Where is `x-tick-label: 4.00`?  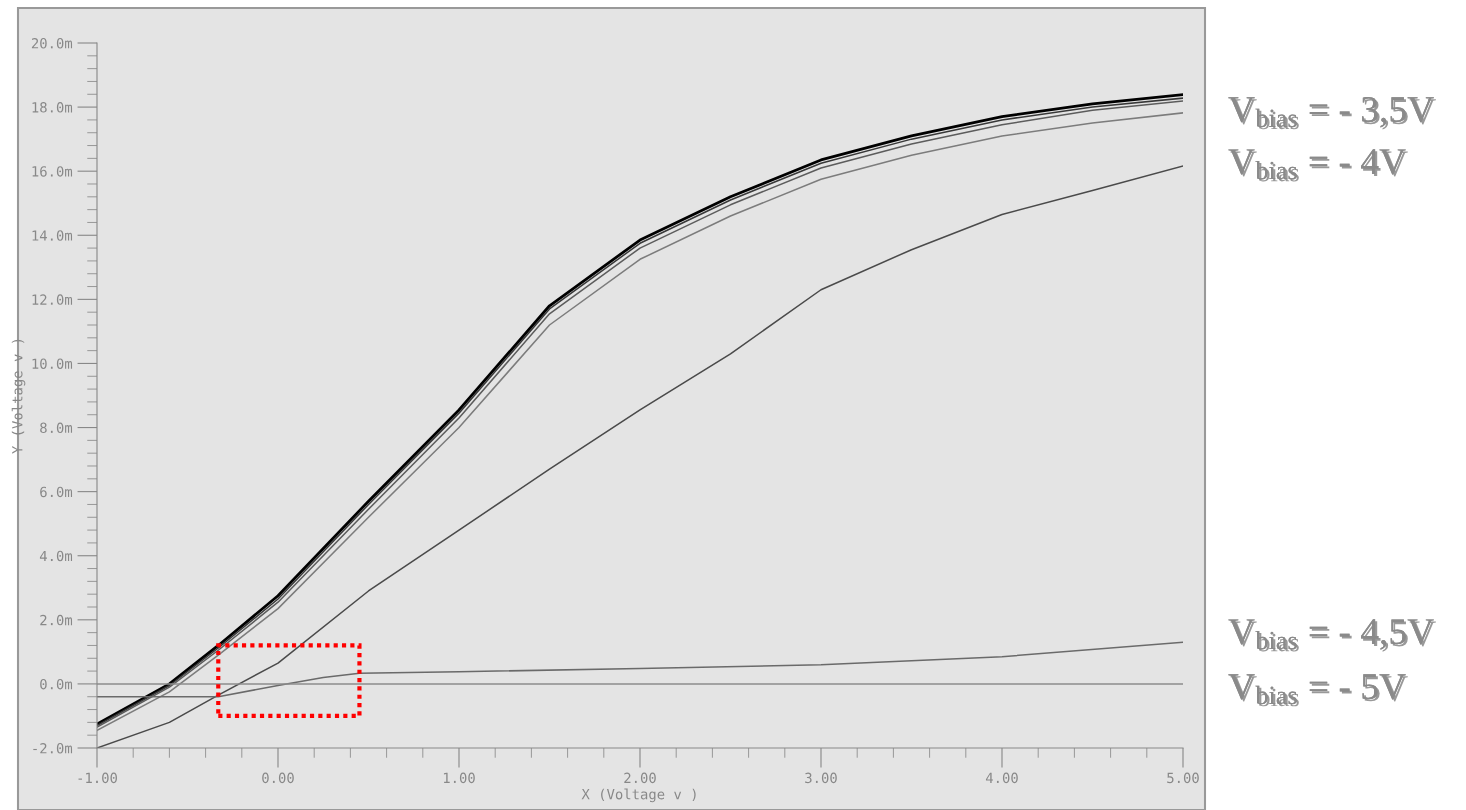
x-tick-label: 4.00 is located at coordinates (1001, 778).